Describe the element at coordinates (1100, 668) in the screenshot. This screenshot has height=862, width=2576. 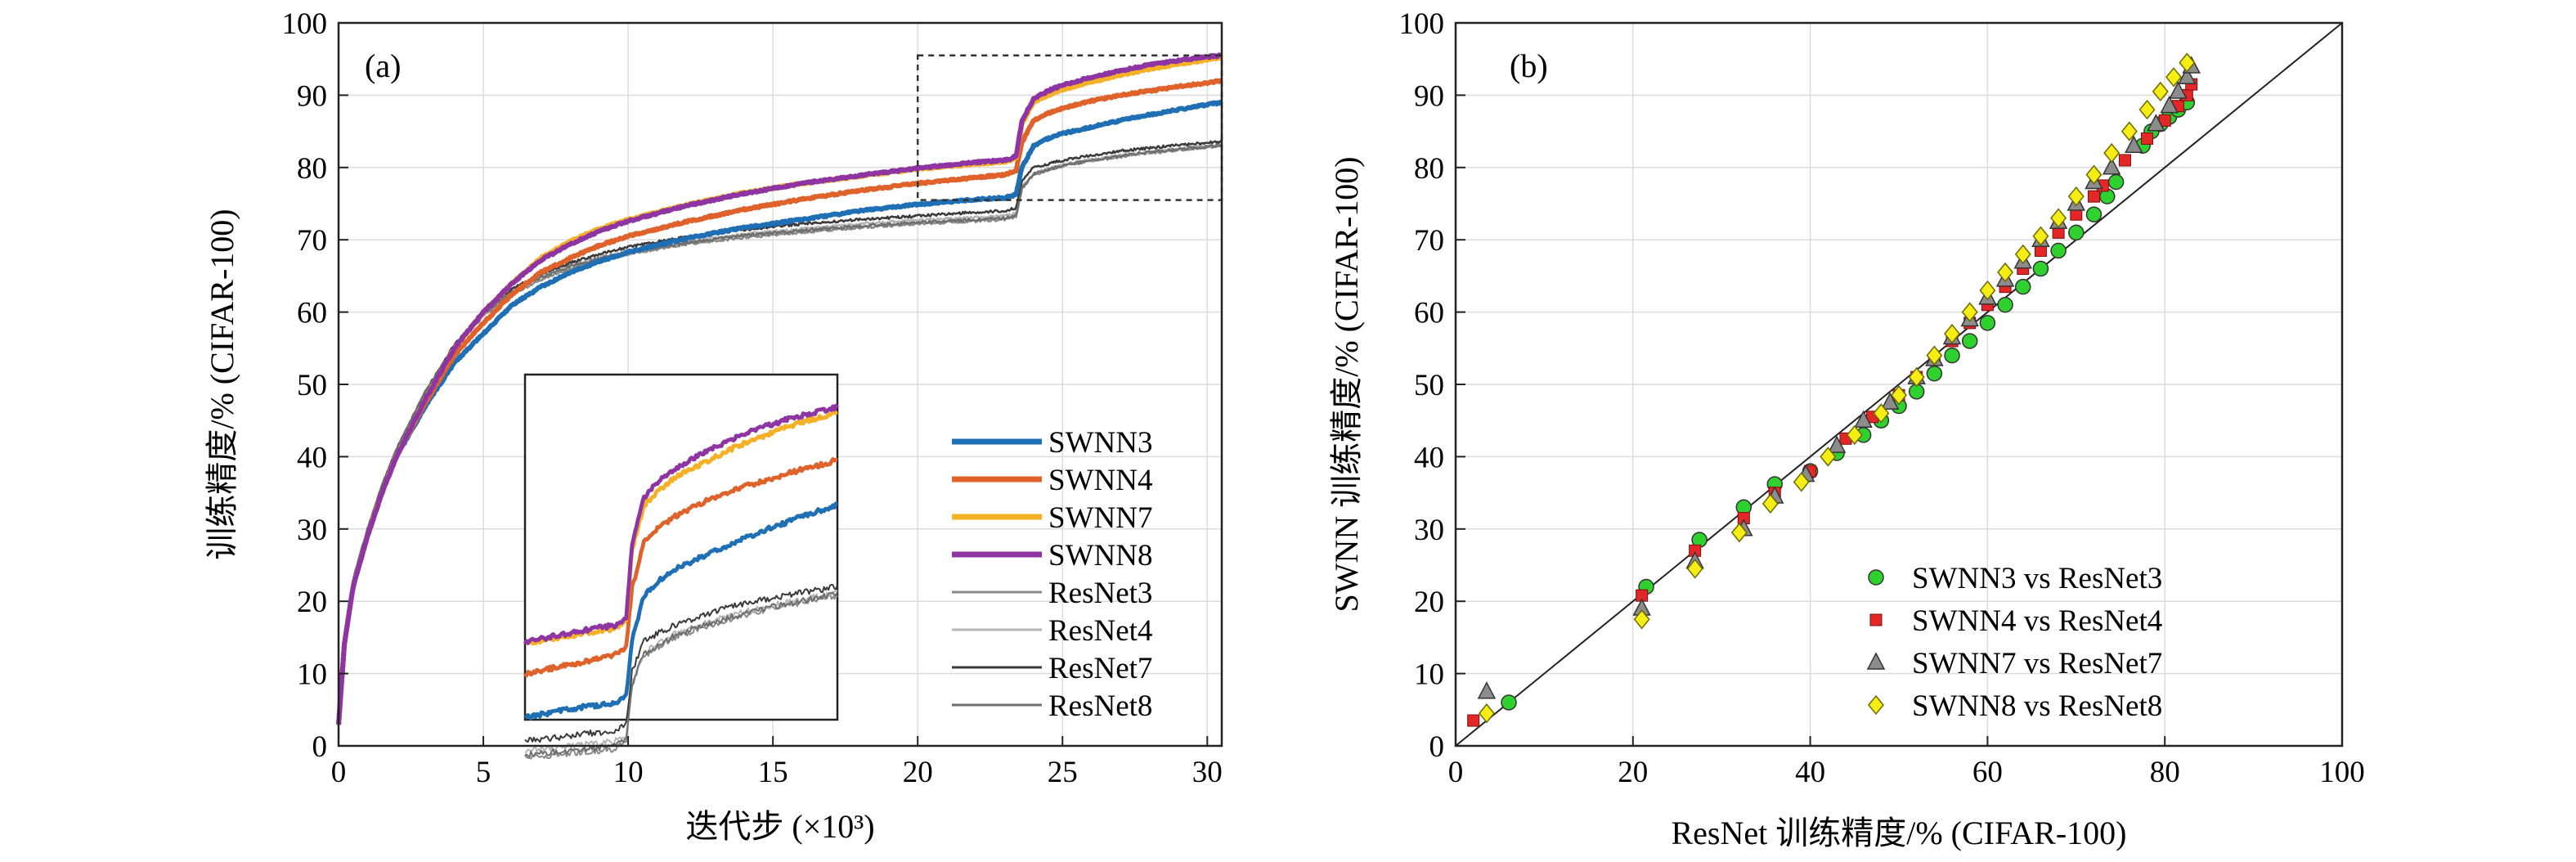
I see `legend-label-resnet7: ResNet7` at that location.